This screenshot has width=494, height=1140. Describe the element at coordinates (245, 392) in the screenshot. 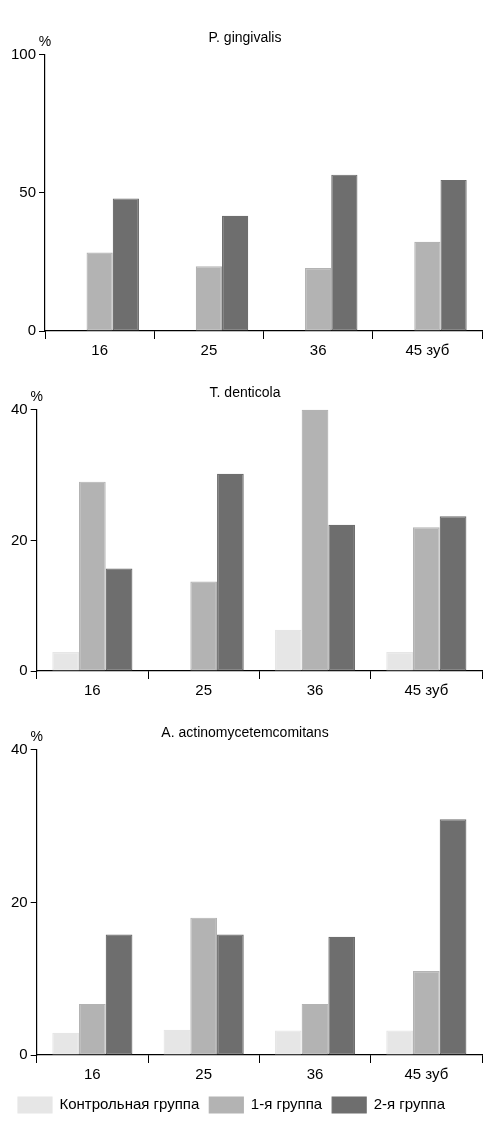

I see `chart-title: T. denticola` at that location.